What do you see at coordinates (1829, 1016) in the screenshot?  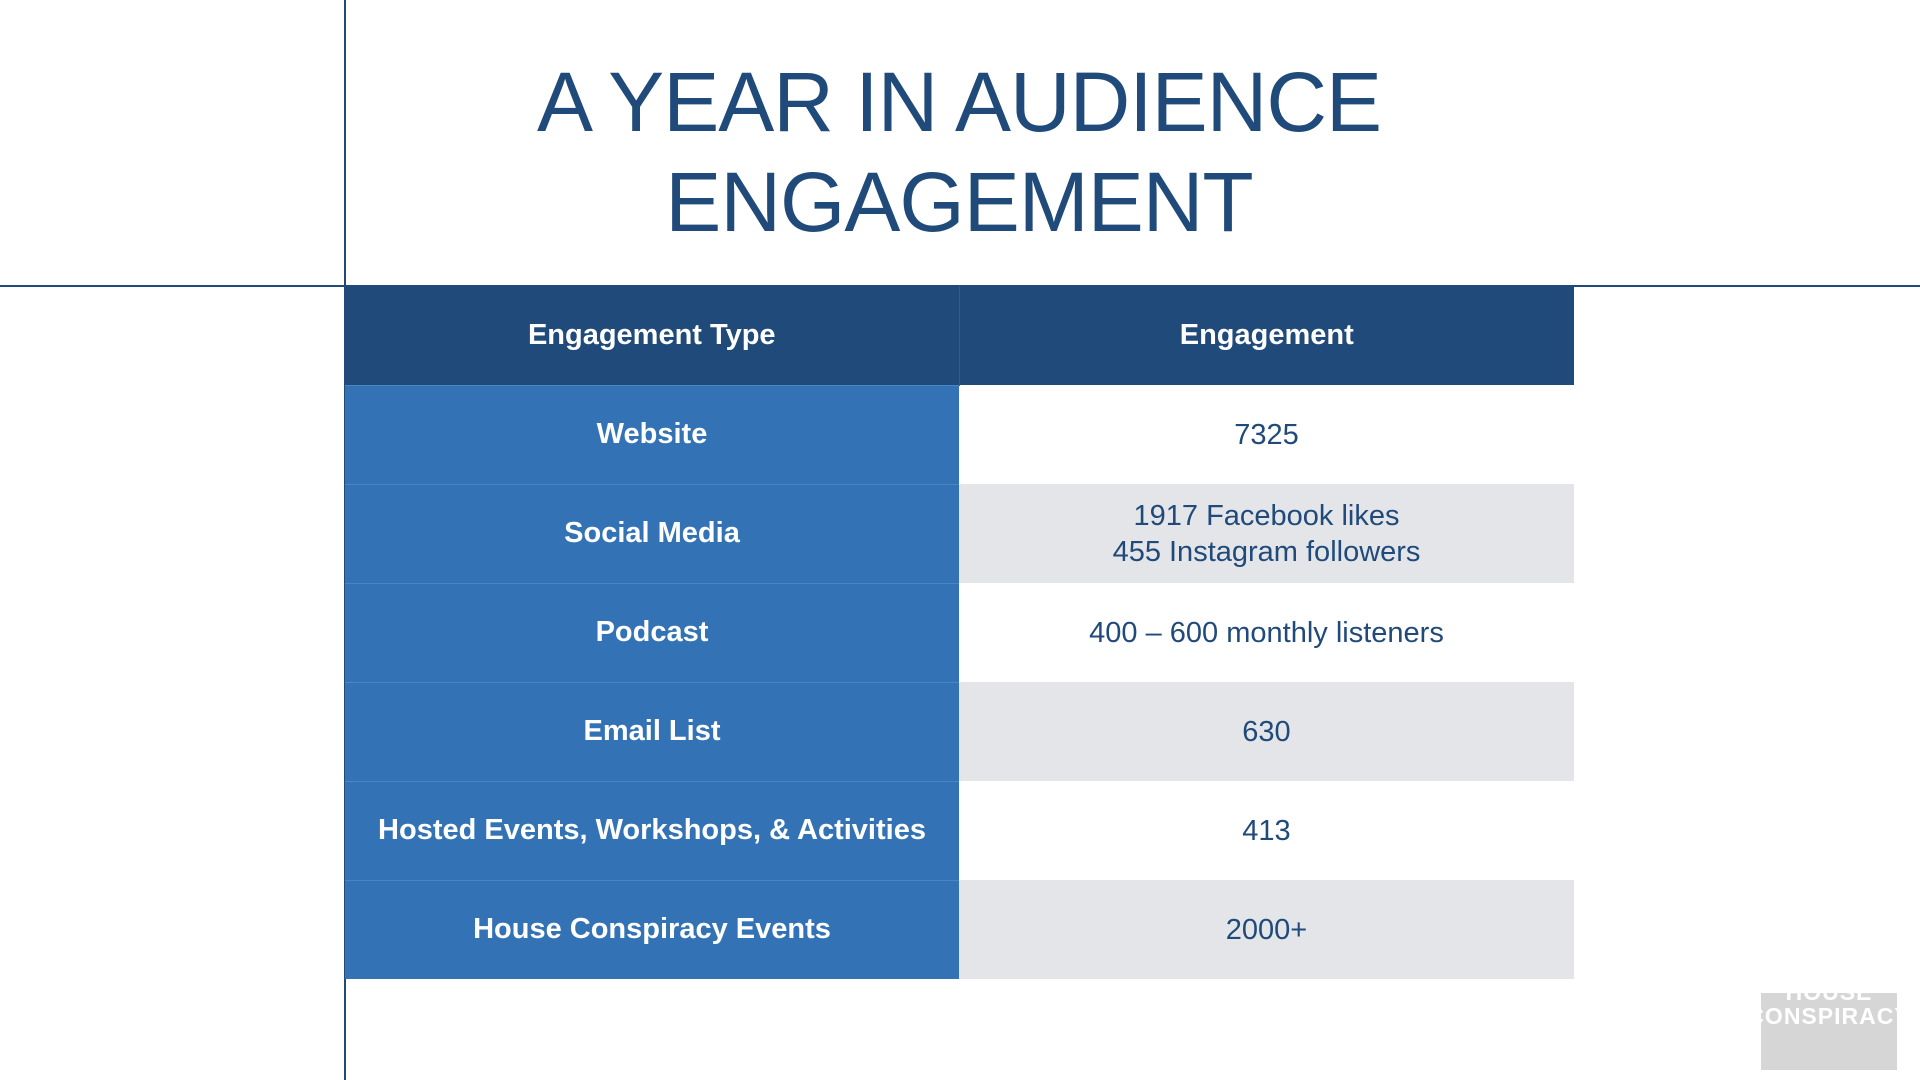 I see `logo-line-2: CONSPIRACY` at bounding box center [1829, 1016].